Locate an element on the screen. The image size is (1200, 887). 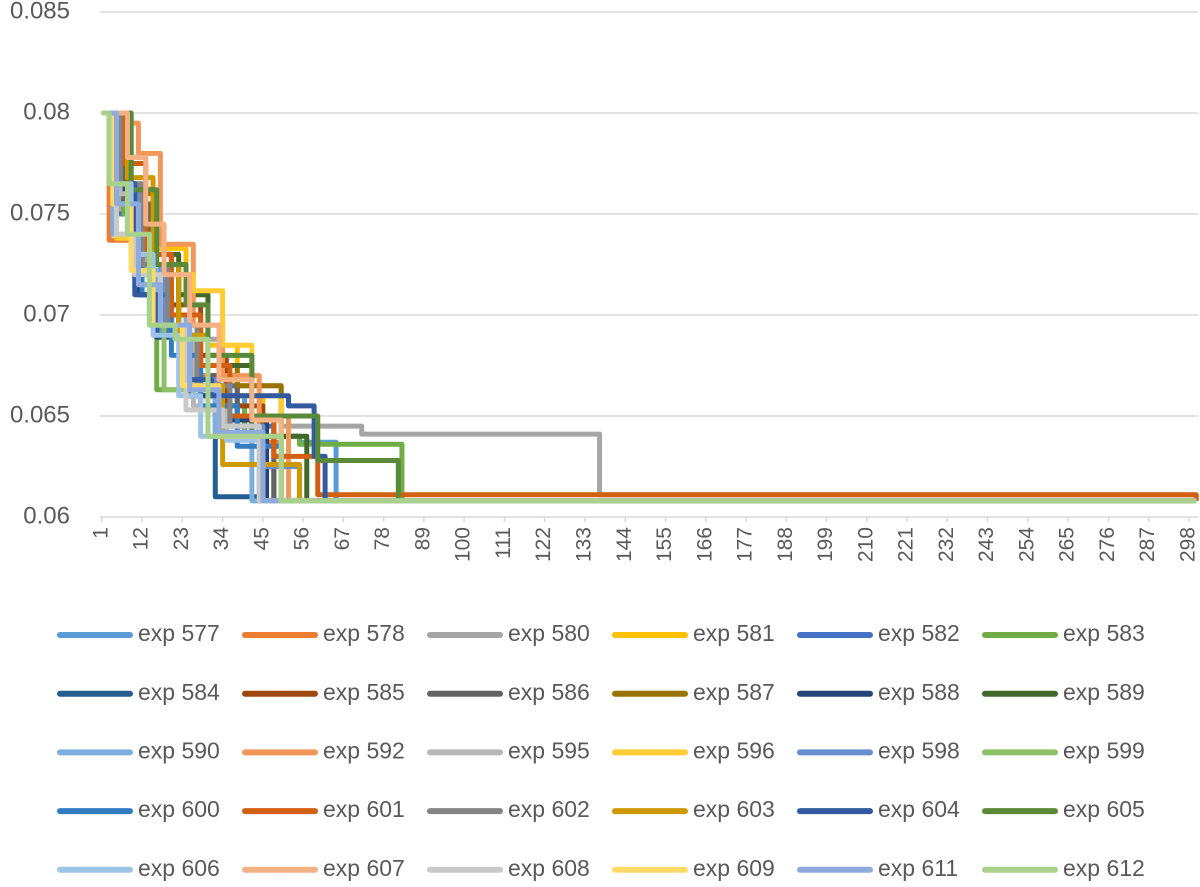
legend-label: exp 604 is located at coordinates (919, 809).